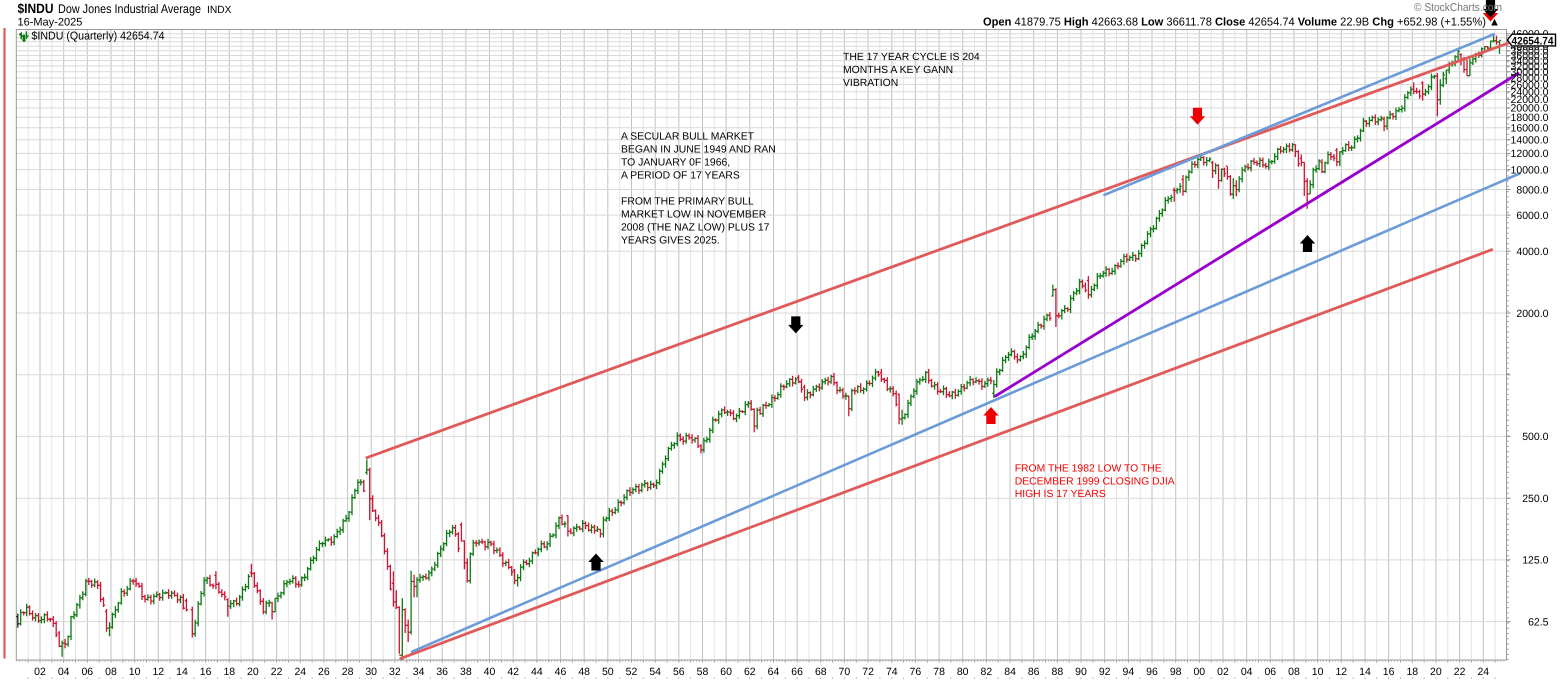 This screenshot has height=681, width=1565. What do you see at coordinates (1530, 61) in the screenshot?
I see `svg-text: 34000.0` at bounding box center [1530, 61].